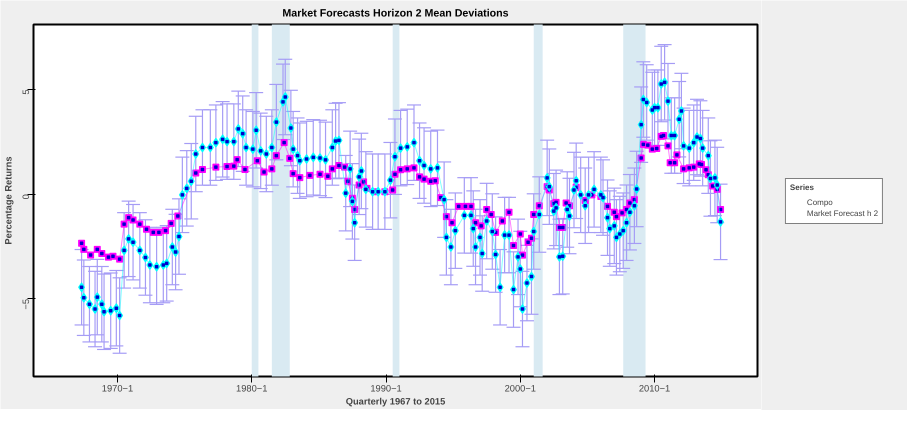 This screenshot has height=422, width=920. Describe the element at coordinates (26, 197) in the screenshot. I see `y-tick-label: 0` at that location.